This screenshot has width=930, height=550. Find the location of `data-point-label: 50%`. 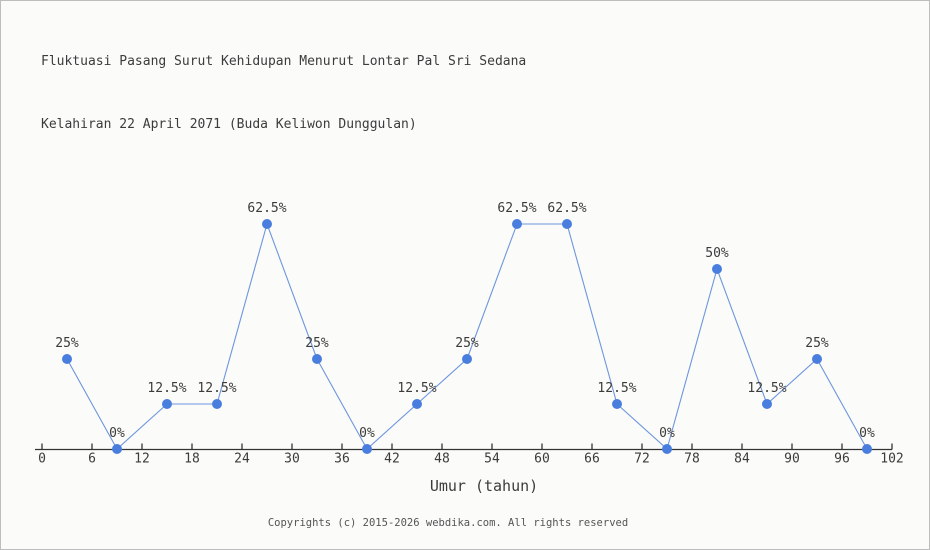

data-point-label: 50% is located at coordinates (717, 253).